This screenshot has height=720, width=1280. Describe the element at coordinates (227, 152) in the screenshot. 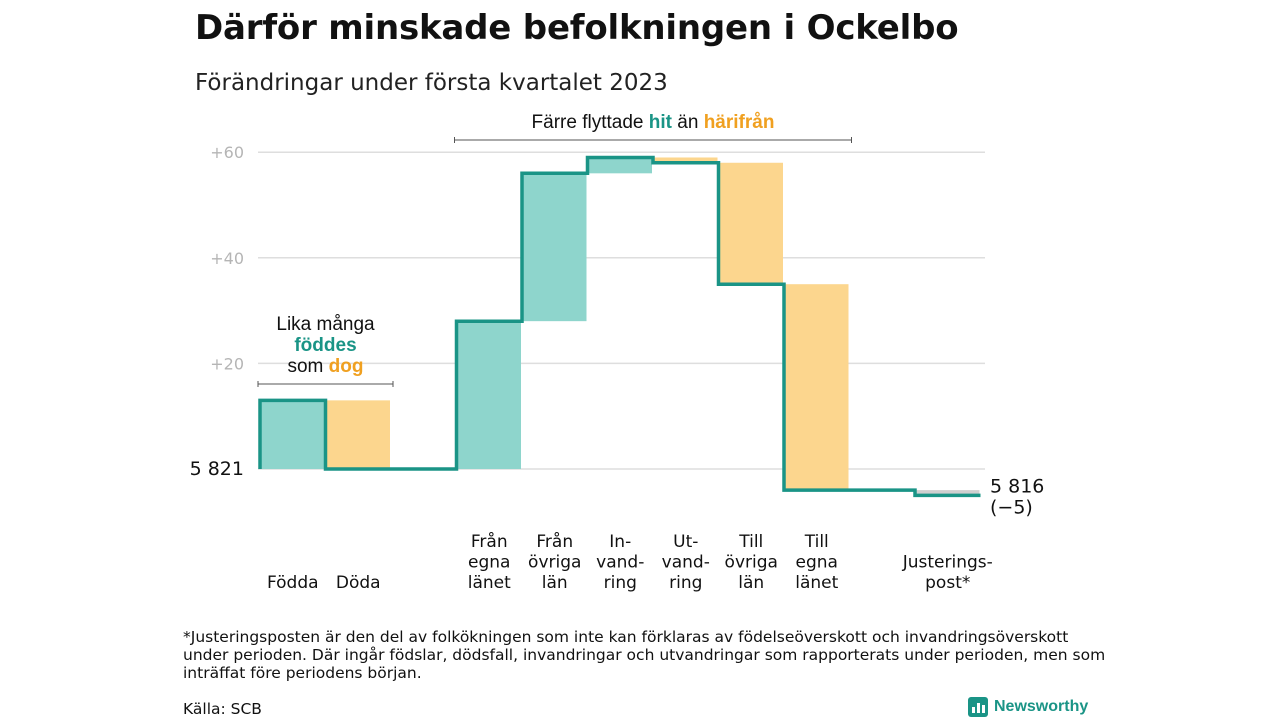

I see `y-tick-label: +60` at that location.